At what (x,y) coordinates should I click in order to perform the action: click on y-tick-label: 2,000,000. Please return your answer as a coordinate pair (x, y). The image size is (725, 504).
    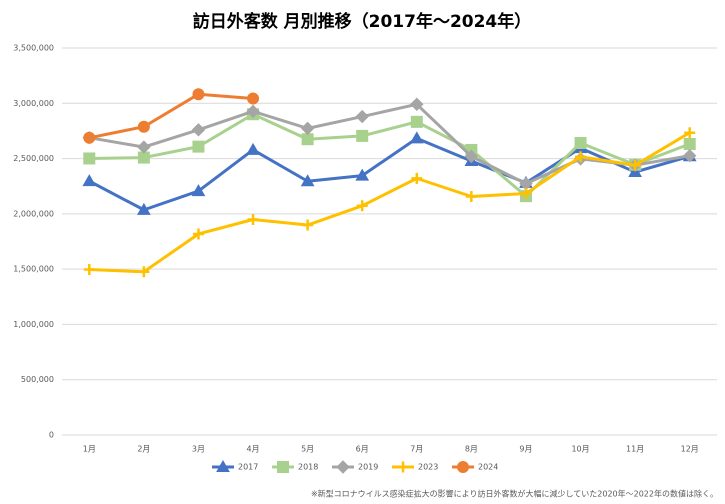
    Looking at the image, I should click on (33, 213).